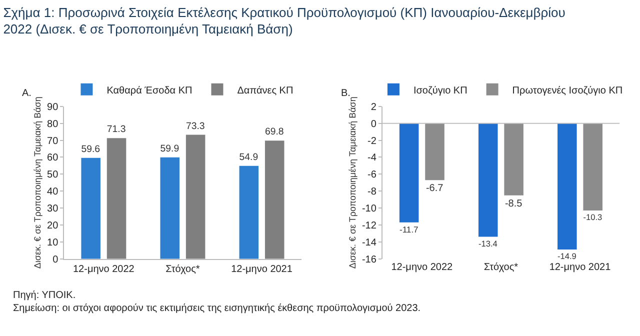 The image size is (640, 336). I want to click on text: Ισοζύγιο ΚΠ, so click(440, 90).